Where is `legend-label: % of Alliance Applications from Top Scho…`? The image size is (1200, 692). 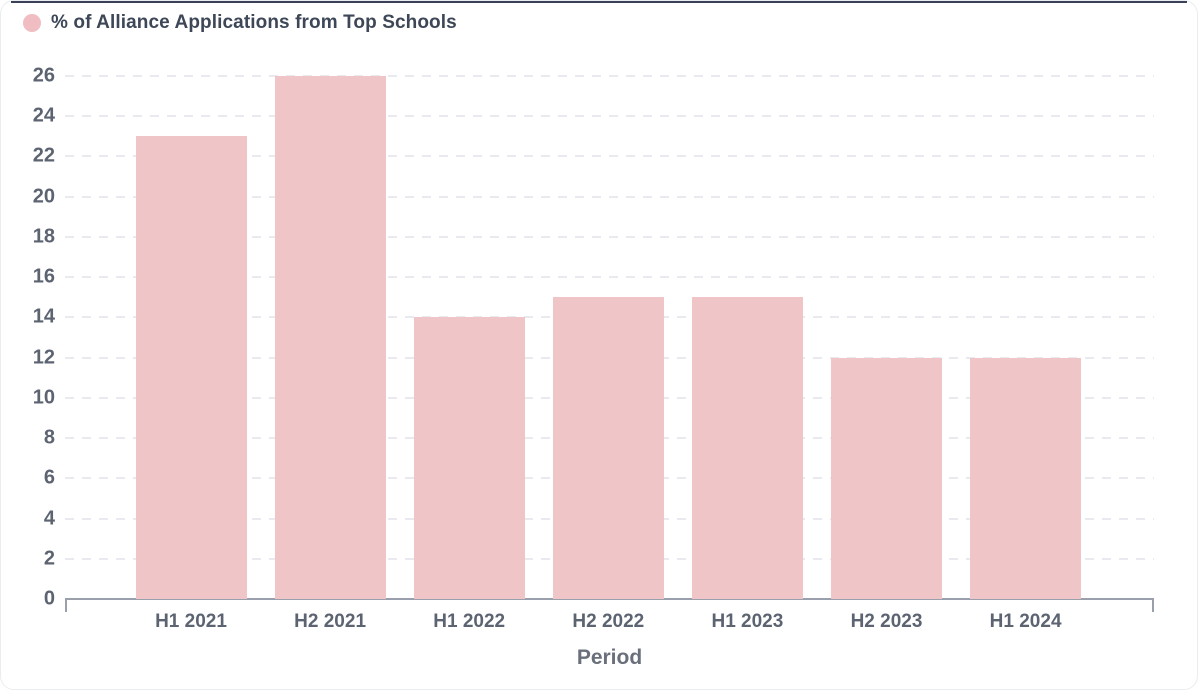
legend-label: % of Alliance Applications from Top Scho… is located at coordinates (254, 22).